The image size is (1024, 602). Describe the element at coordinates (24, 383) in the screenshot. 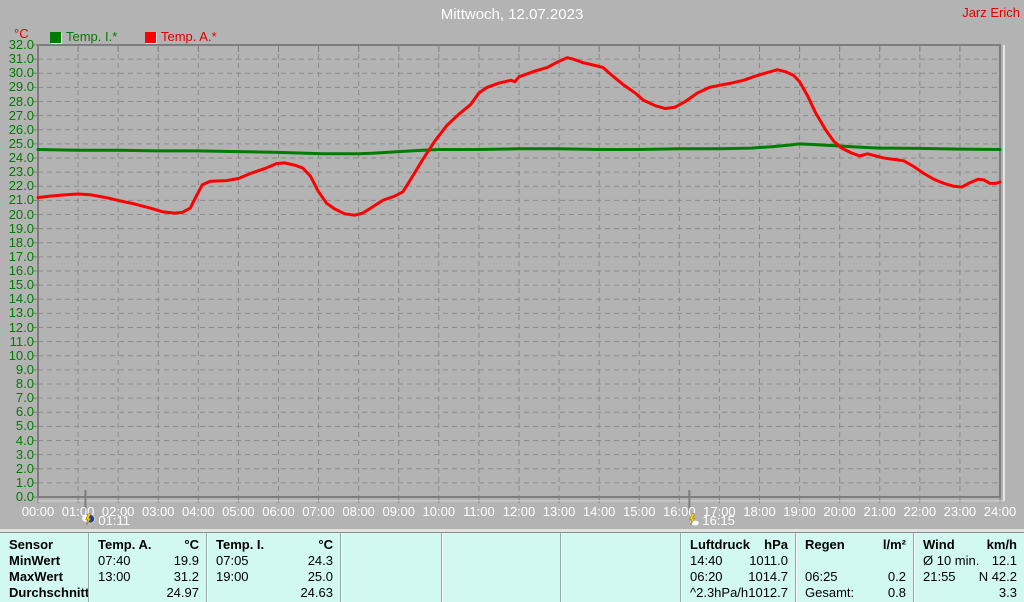

I see `y-tick-label: 8.0` at that location.